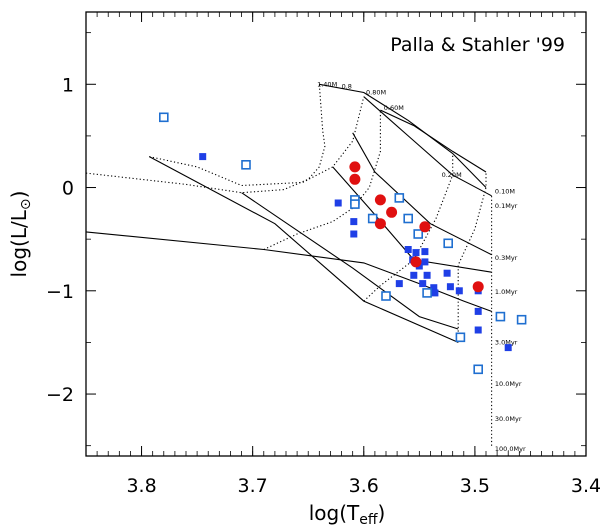 This screenshot has width=600, height=529. What do you see at coordinates (505, 192) in the screenshot?
I see `curve-label-5: 0.10M` at bounding box center [505, 192].